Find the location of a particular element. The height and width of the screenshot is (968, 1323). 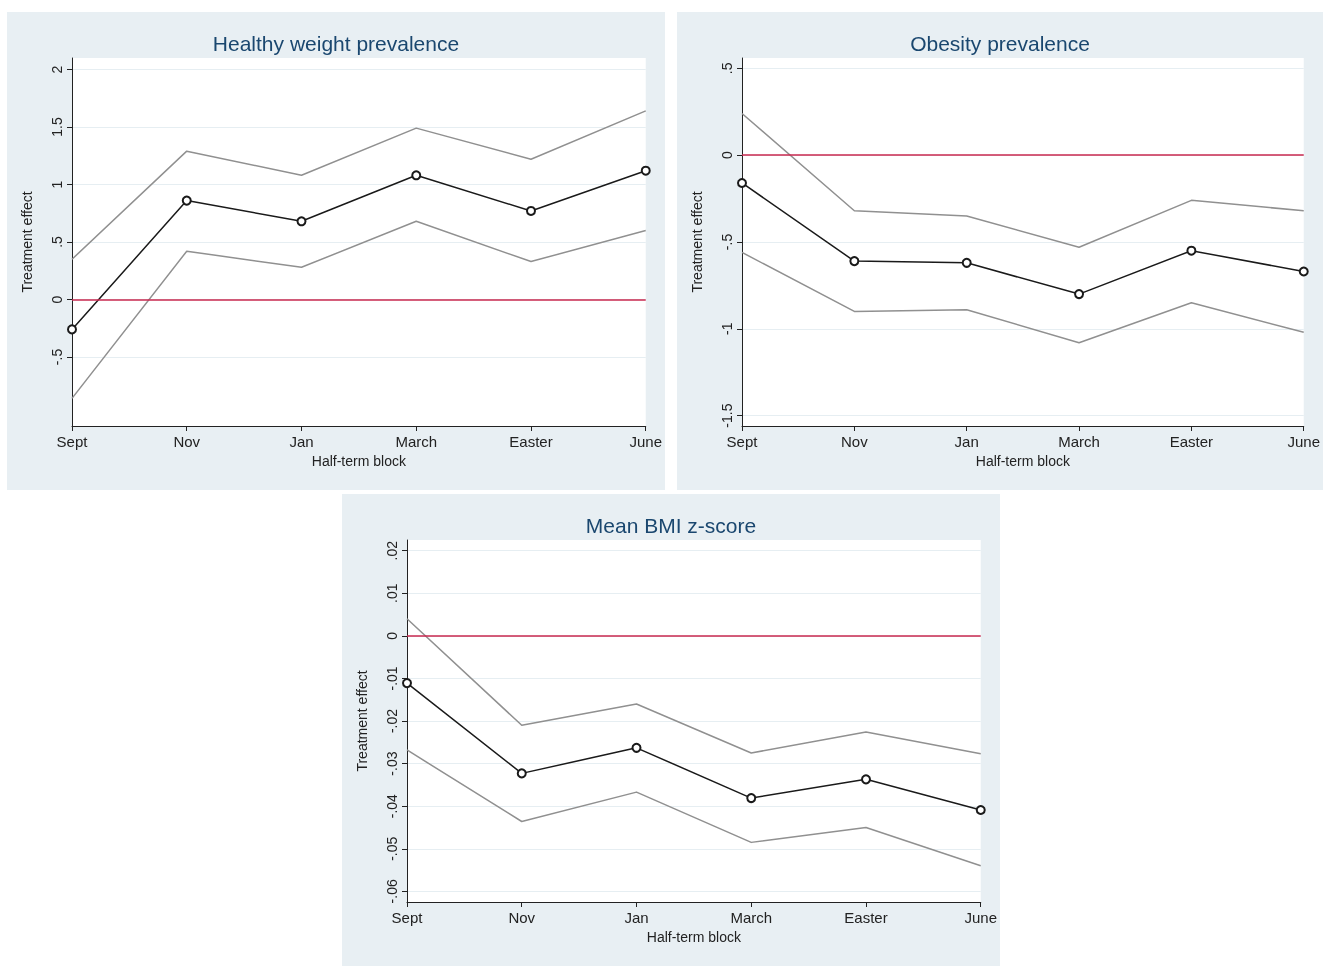

y-tick-label: -.05 is located at coordinates (392, 848).